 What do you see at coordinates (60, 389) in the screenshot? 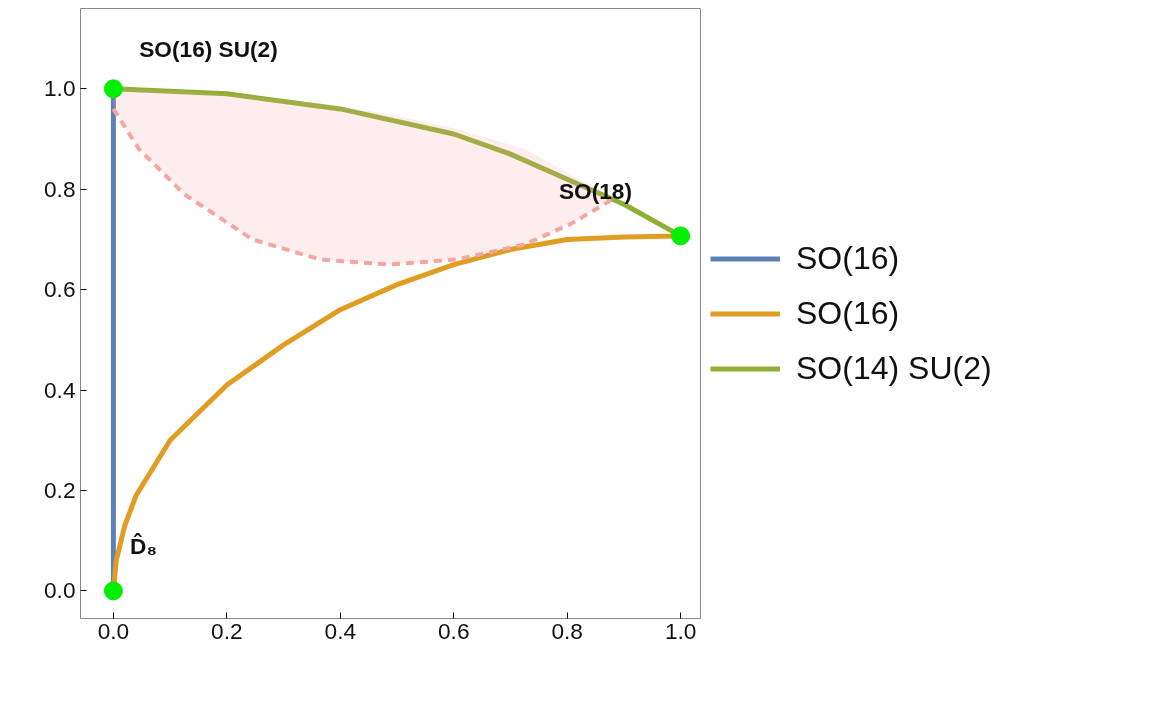
I see `y-tick-label: 0.4` at bounding box center [60, 389].